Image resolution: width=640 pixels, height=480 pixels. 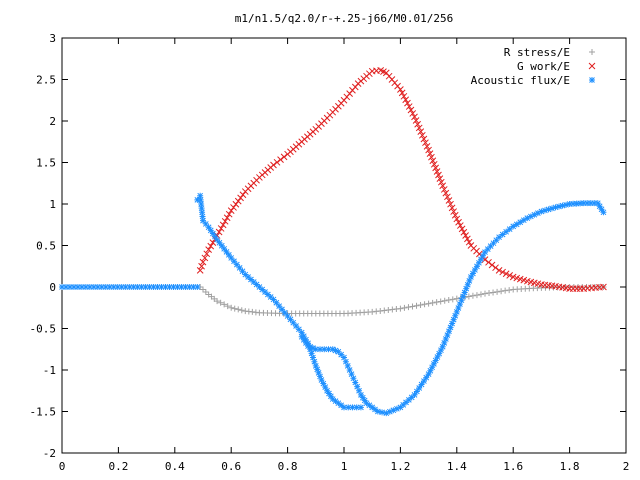 What do you see at coordinates (46, 163) in the screenshot?
I see `y-tick-label: 1.5` at bounding box center [46, 163].